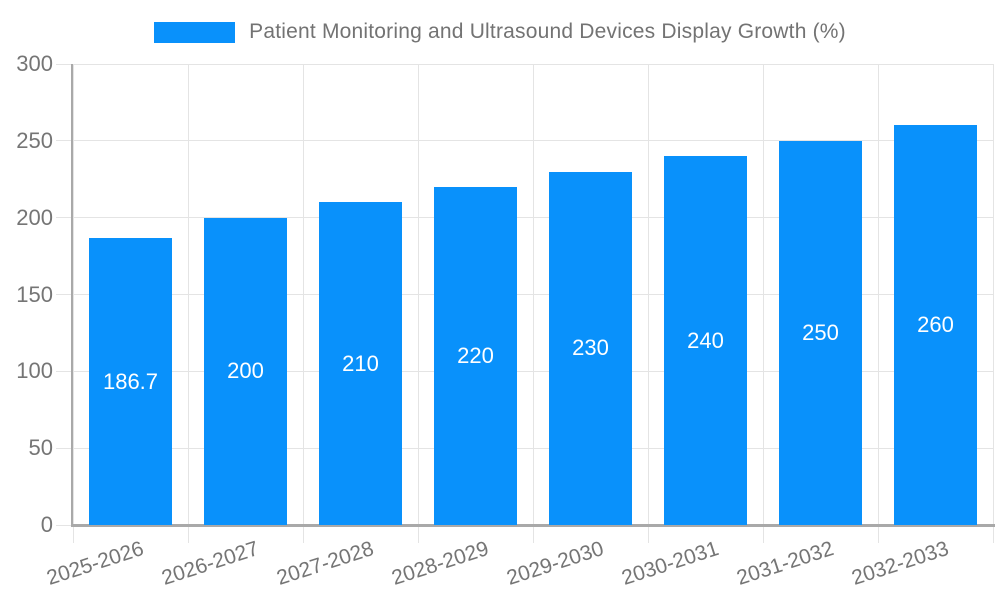  What do you see at coordinates (34, 294) in the screenshot?
I see `y-tick-label: 150` at bounding box center [34, 294].